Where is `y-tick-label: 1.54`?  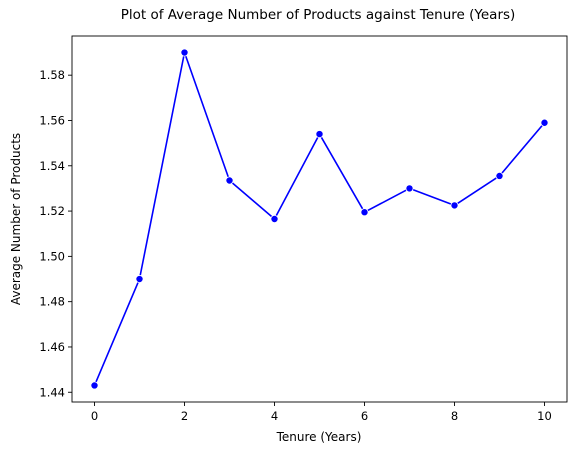 y-tick-label: 1.54 is located at coordinates (52, 166).